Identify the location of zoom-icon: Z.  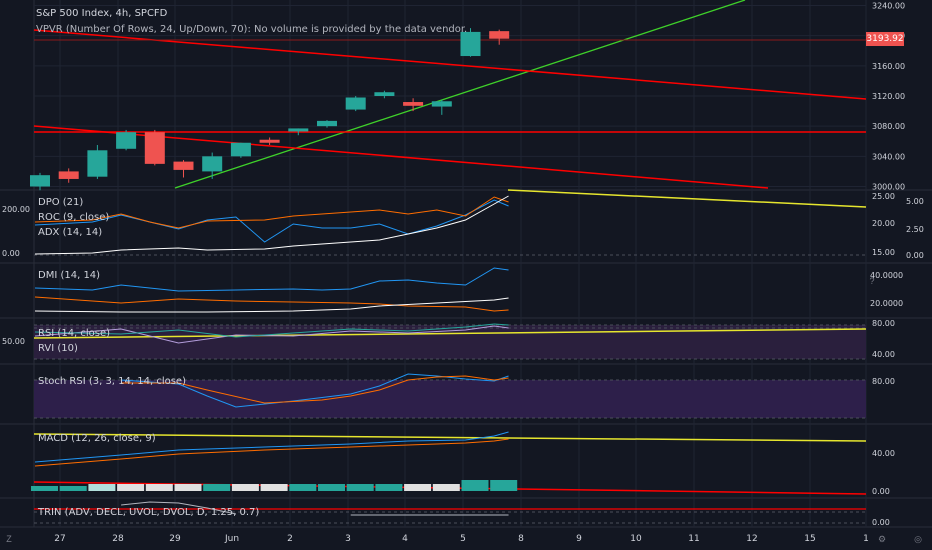
(9, 539).